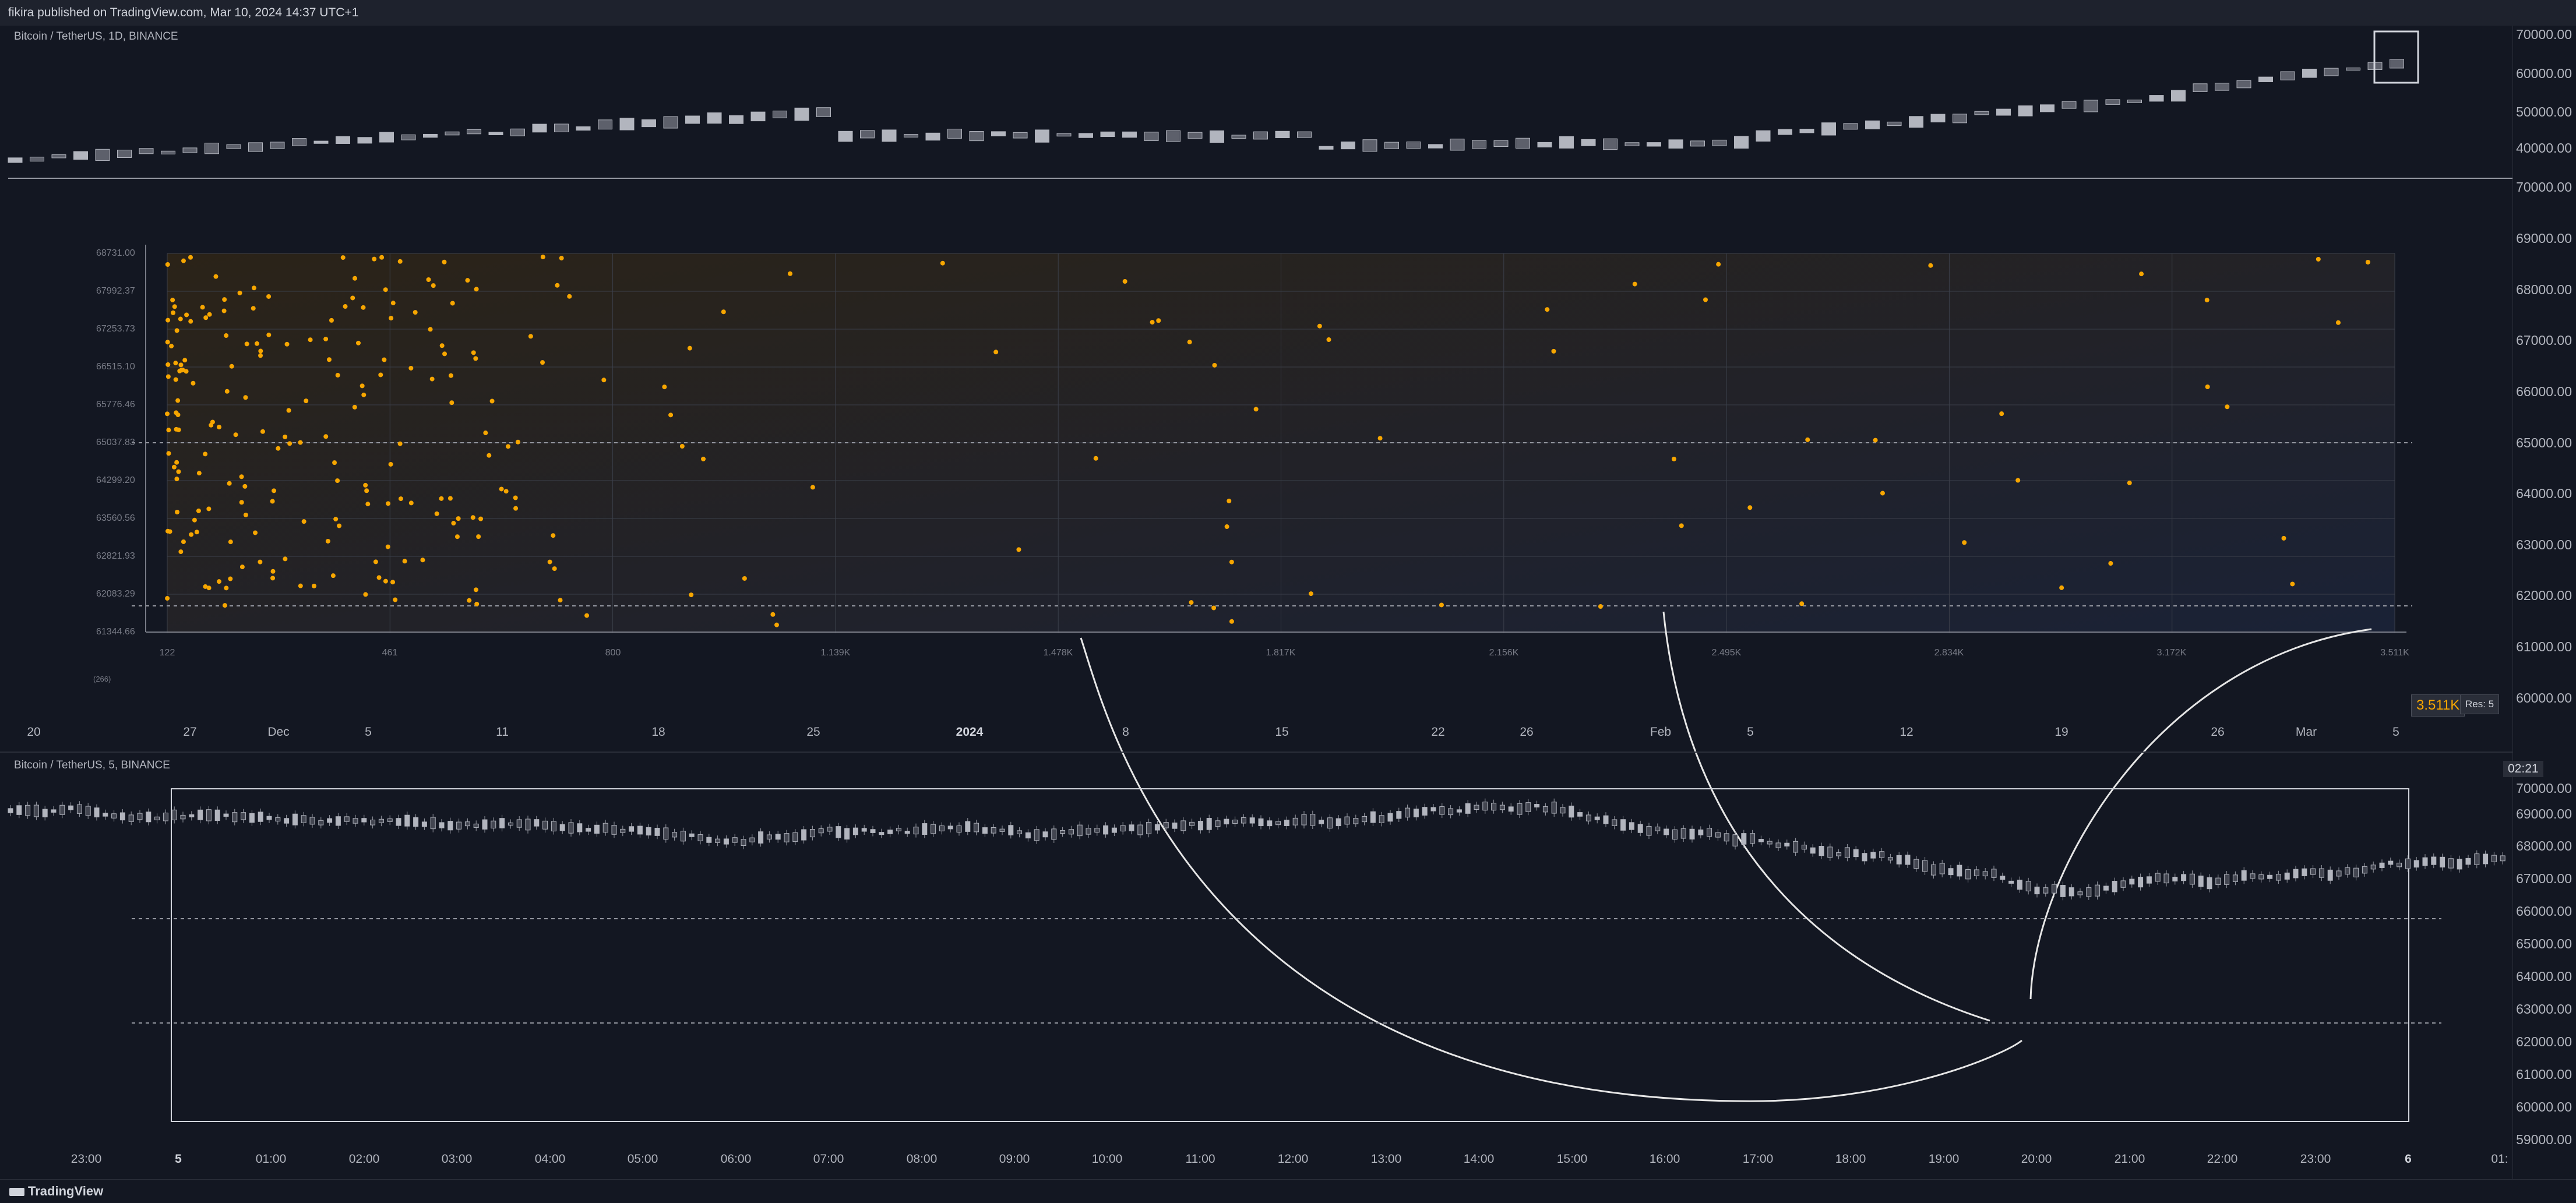  I want to click on pane-divider, so click(1256, 752).